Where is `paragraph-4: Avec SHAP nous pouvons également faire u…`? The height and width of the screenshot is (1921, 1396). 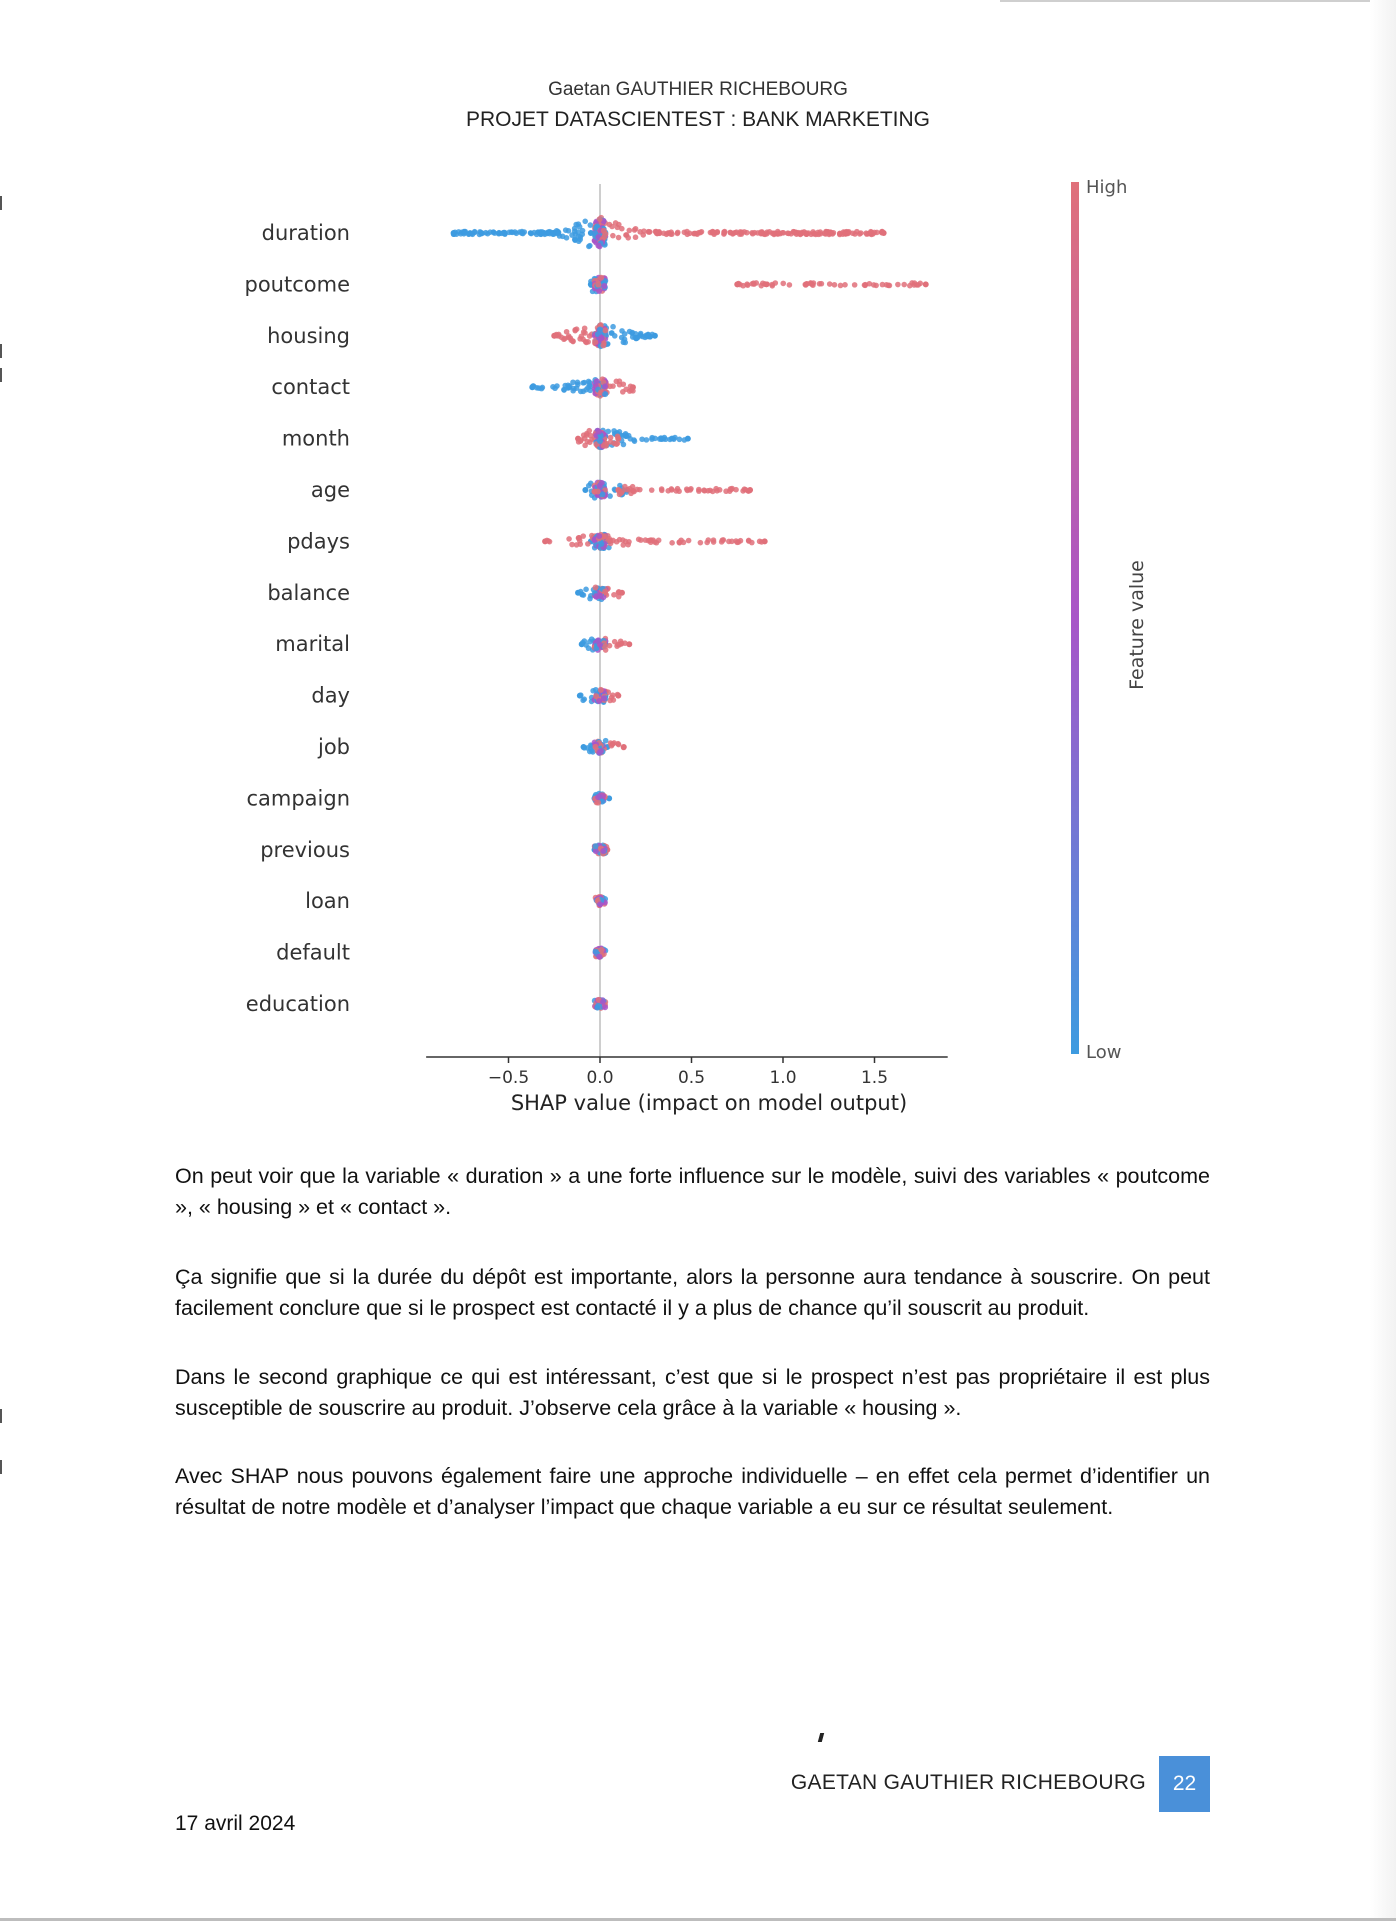 paragraph-4: Avec SHAP nous pouvons également faire u… is located at coordinates (692, 1491).